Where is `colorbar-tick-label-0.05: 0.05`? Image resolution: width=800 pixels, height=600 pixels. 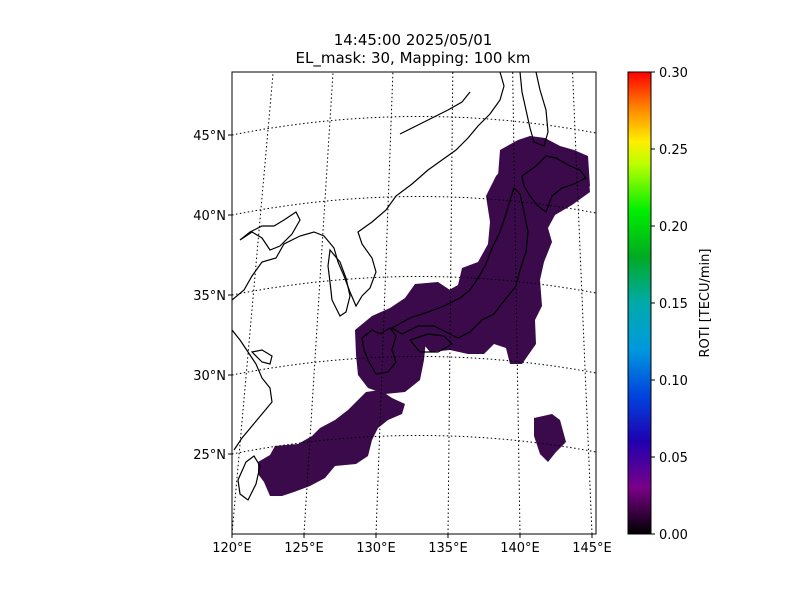 colorbar-tick-label-0.05: 0.05 is located at coordinates (673, 458).